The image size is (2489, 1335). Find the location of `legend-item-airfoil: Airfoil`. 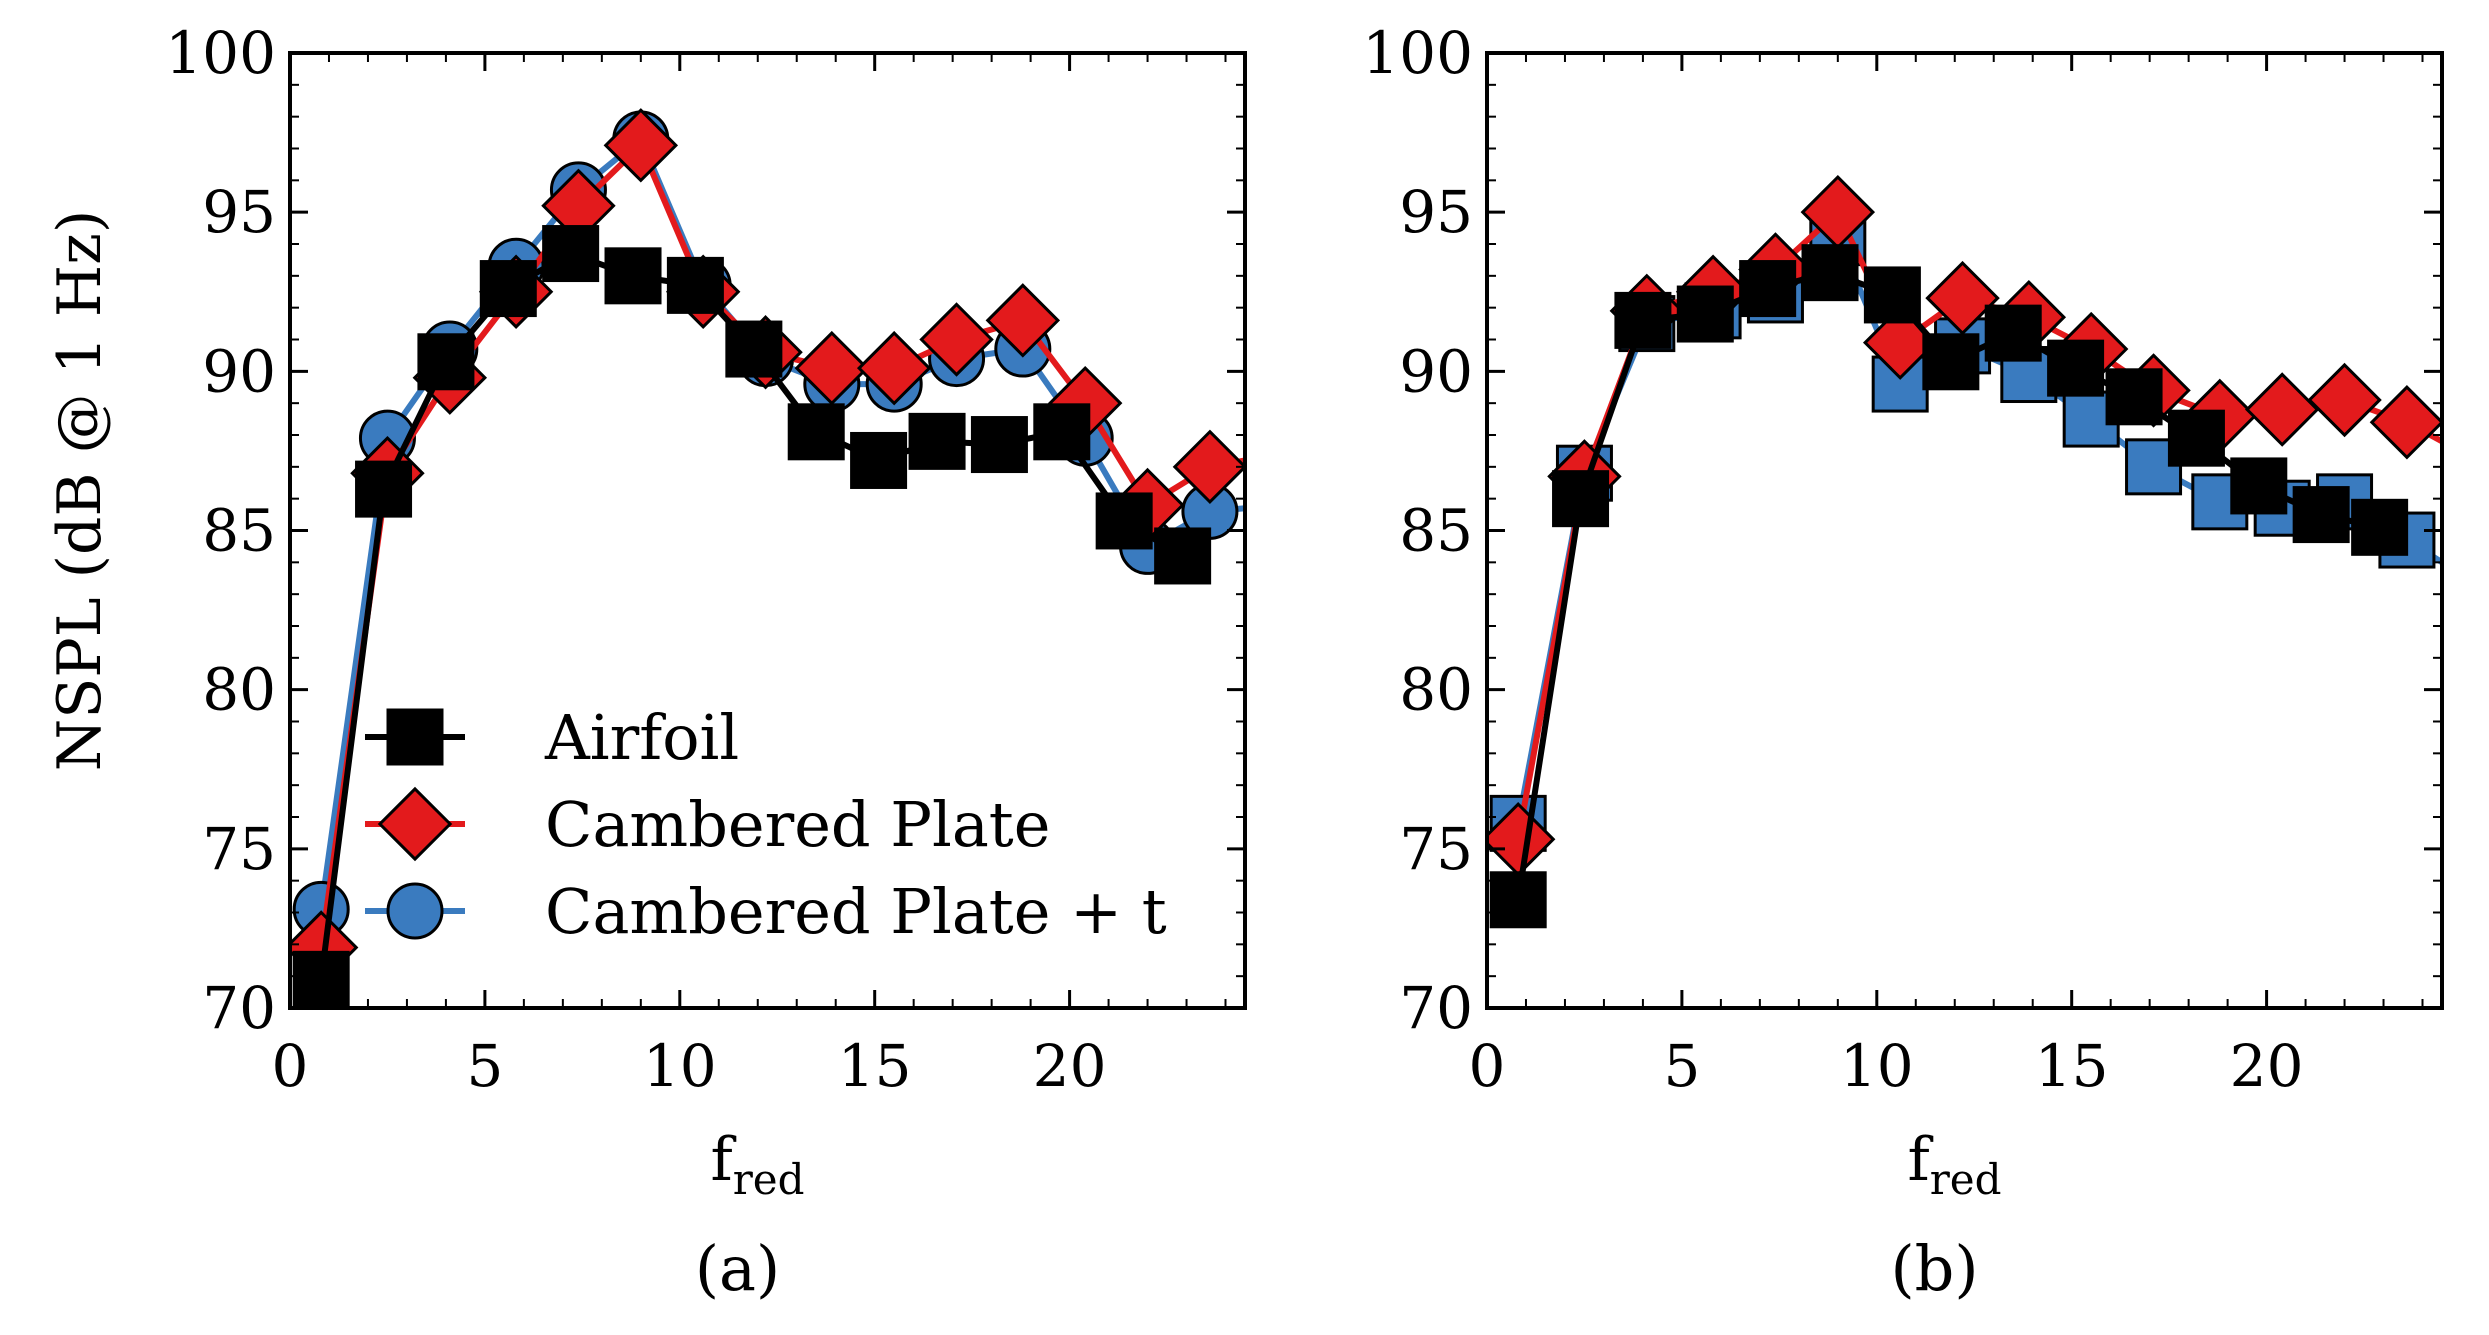

legend-item-airfoil: Airfoil is located at coordinates (552, 737).